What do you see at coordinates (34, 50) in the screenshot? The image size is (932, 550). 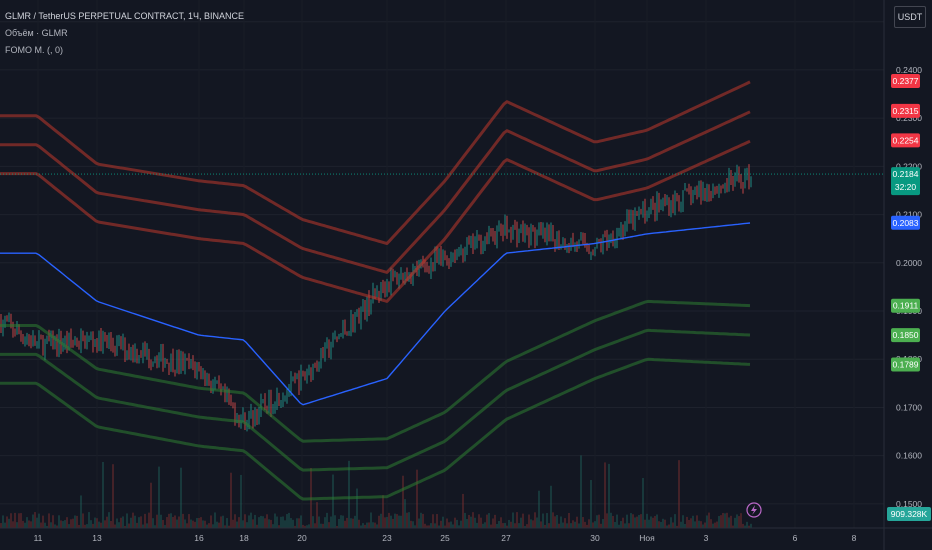 I see `indicator-legend: FOMO M. (, 0)` at bounding box center [34, 50].